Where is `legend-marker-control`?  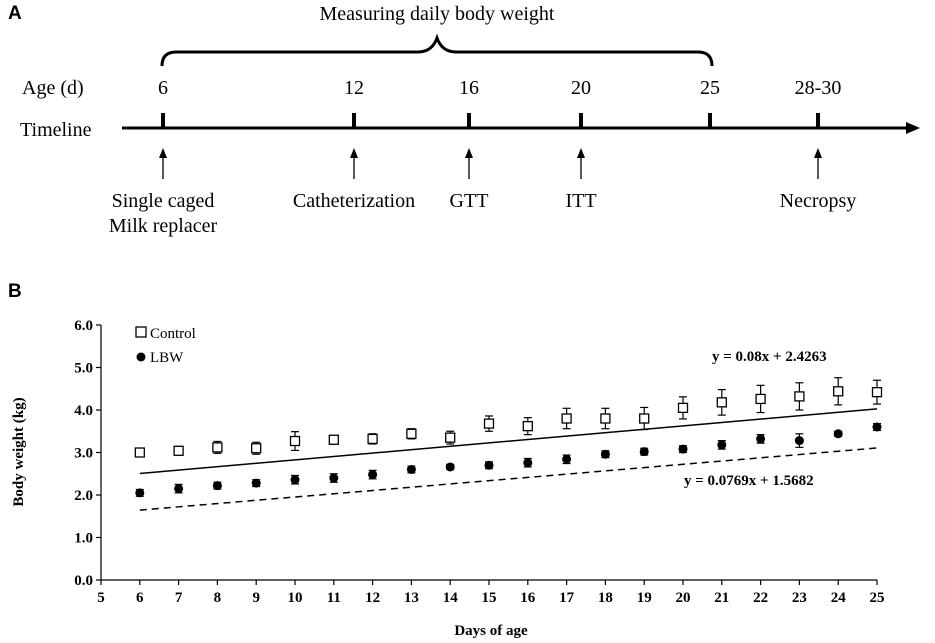
legend-marker-control is located at coordinates (141, 332).